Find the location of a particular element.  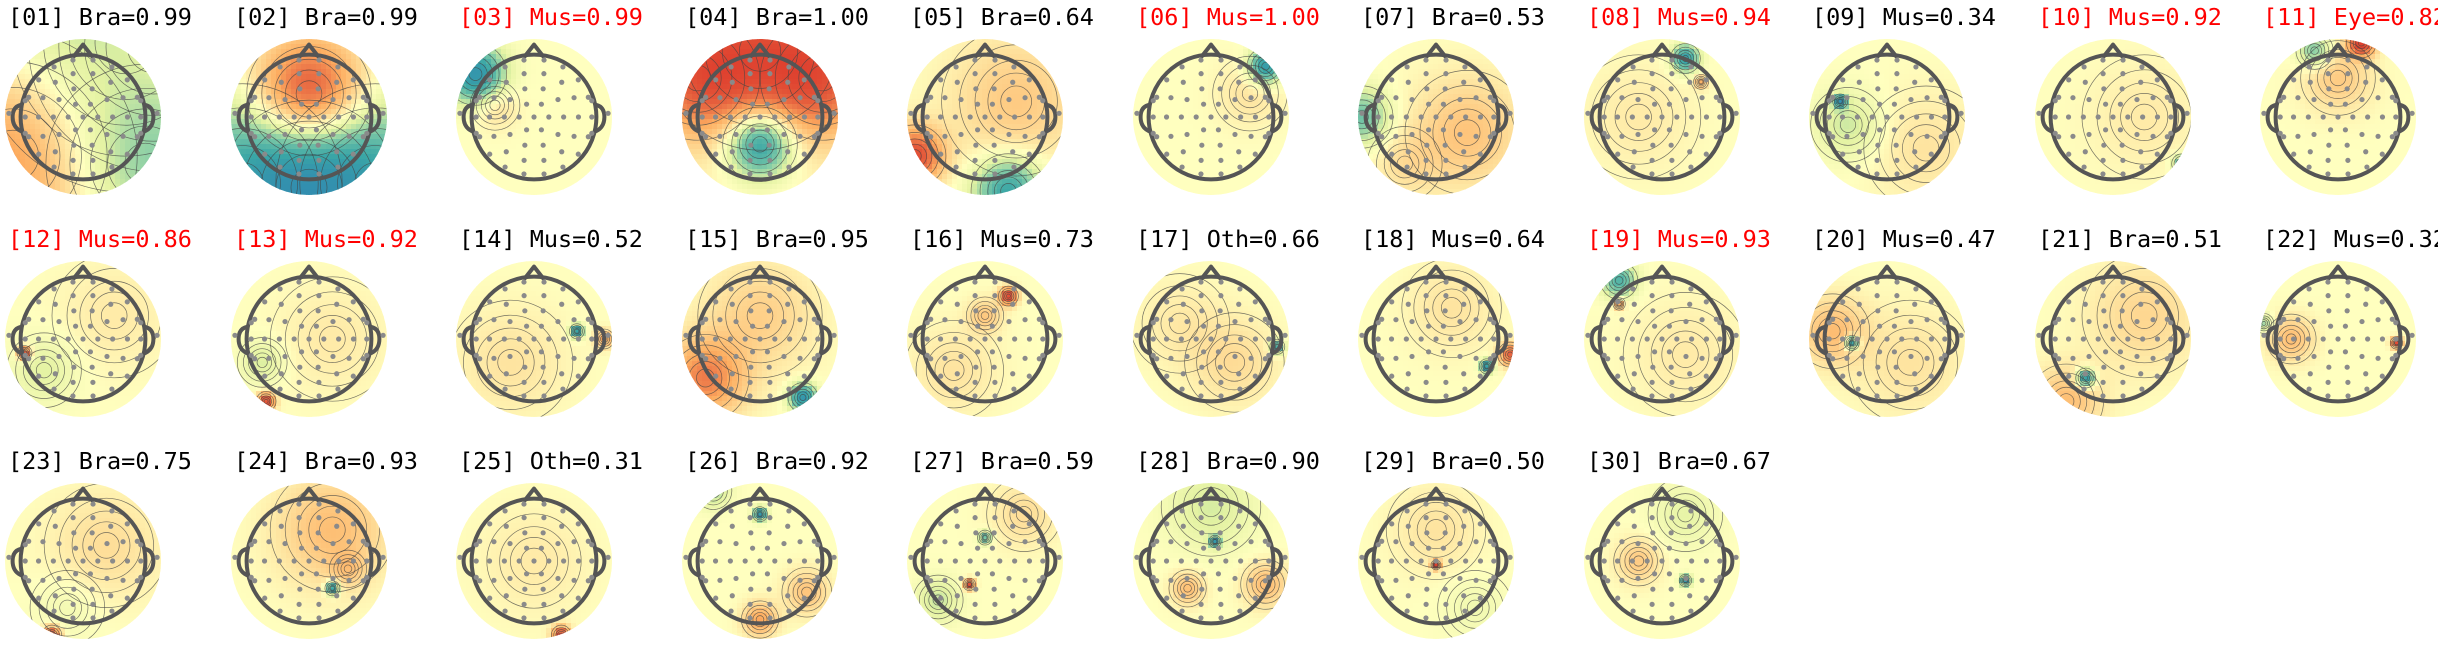

component-title: [13] Mus=0.92 is located at coordinates (326, 239).